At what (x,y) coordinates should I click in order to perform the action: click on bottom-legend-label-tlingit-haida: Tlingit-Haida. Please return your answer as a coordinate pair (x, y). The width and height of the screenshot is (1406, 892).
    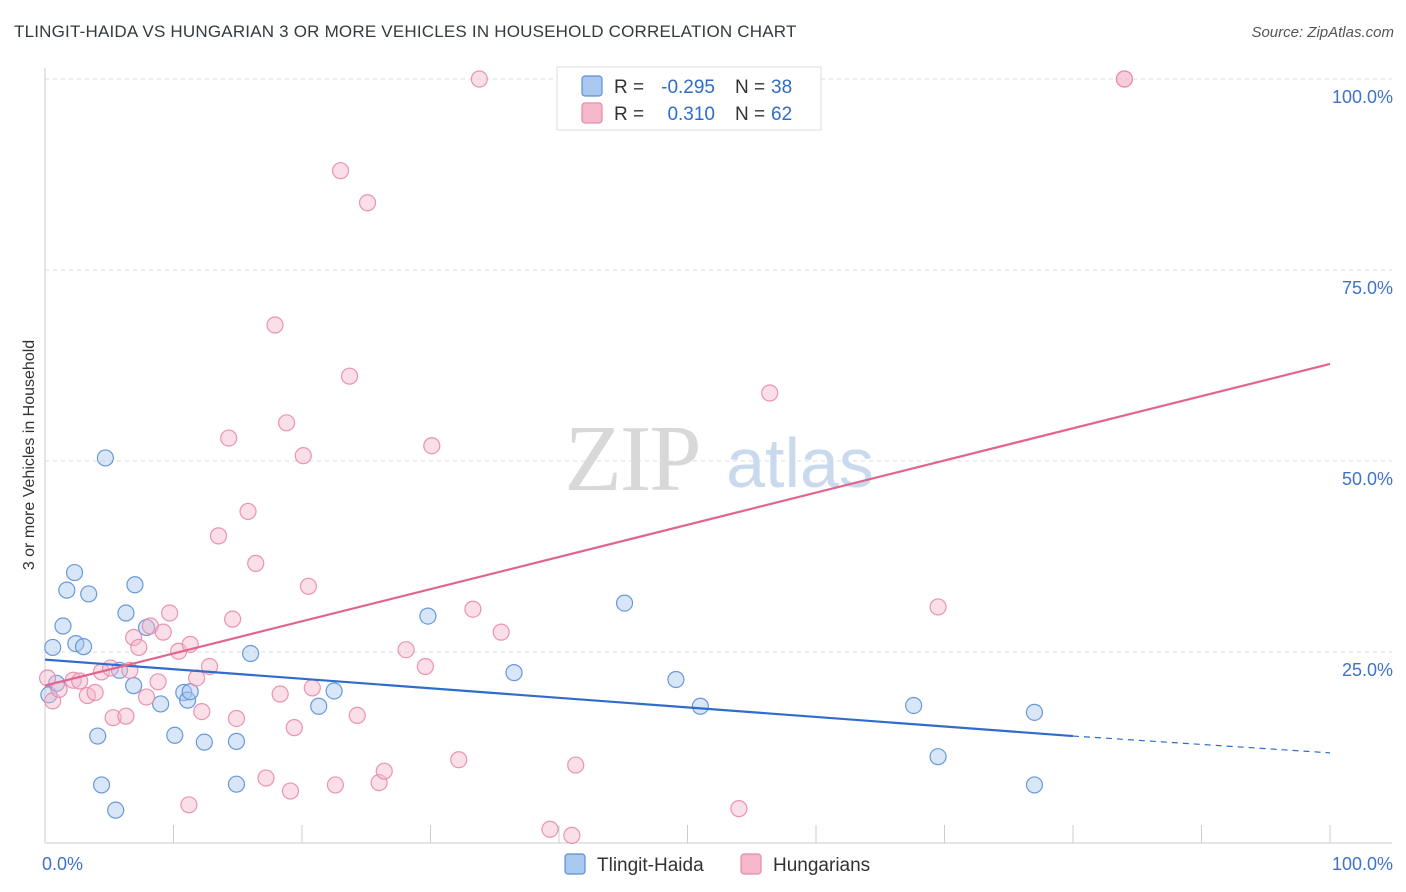
    Looking at the image, I should click on (650, 865).